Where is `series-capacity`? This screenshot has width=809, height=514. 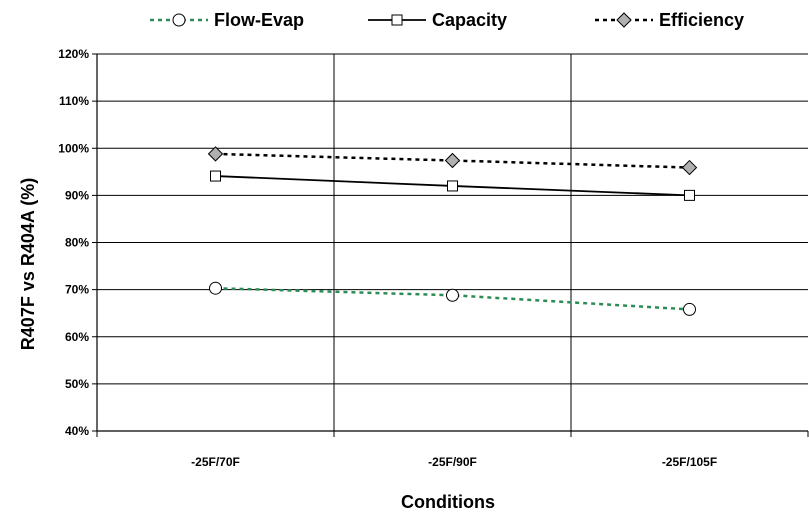 series-capacity is located at coordinates (452, 185).